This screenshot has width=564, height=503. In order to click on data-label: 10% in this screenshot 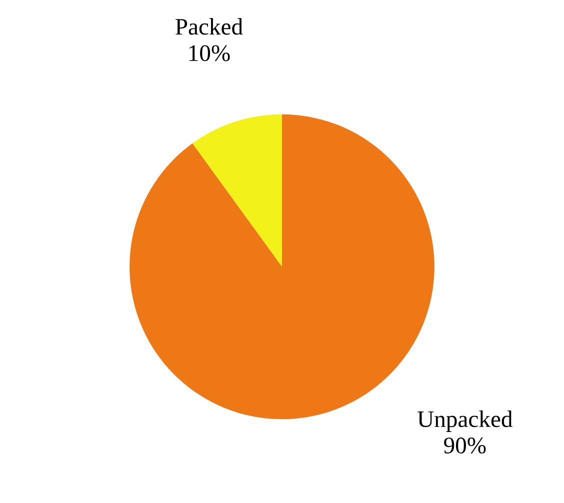, I will do `click(209, 53)`.